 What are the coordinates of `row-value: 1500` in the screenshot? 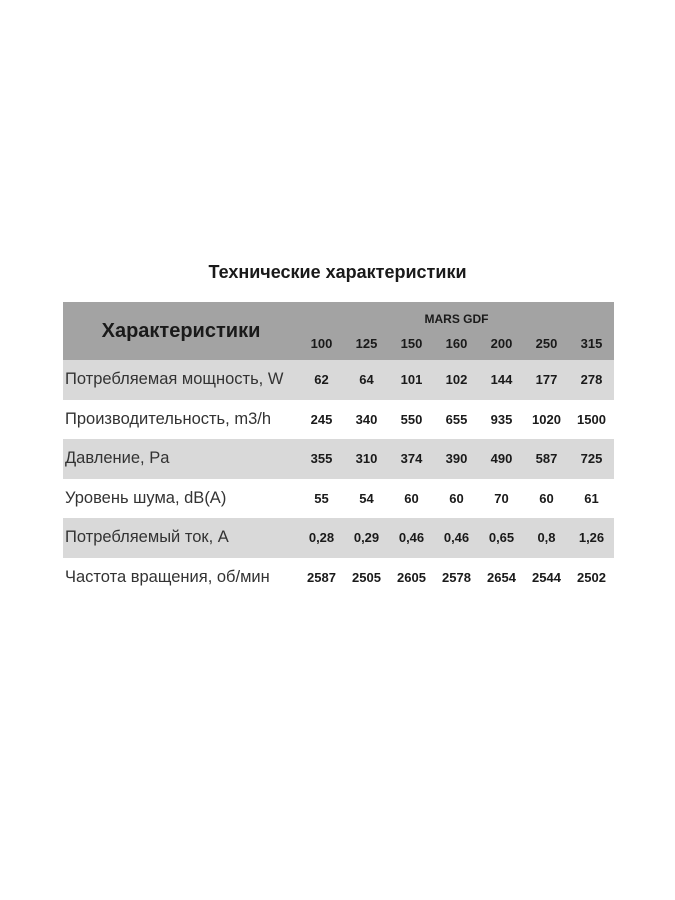 It's located at (591, 419).